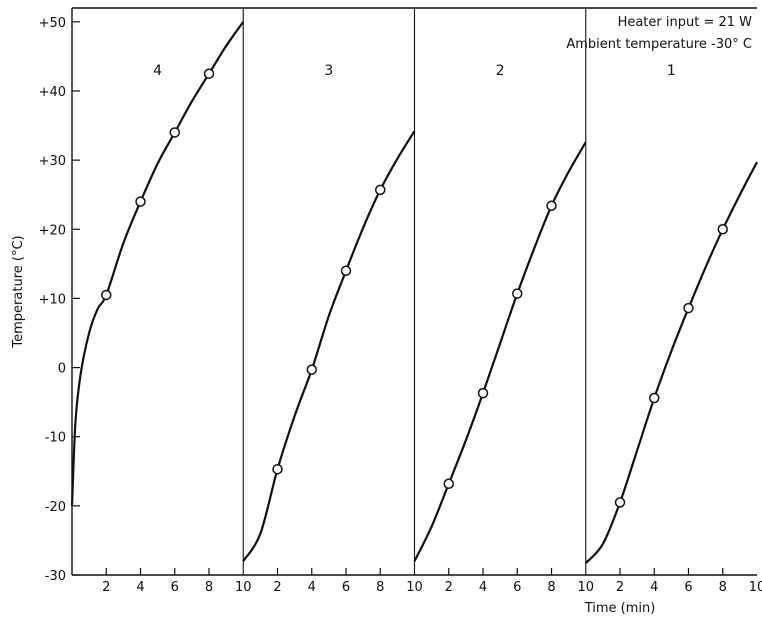 The height and width of the screenshot is (623, 762). What do you see at coordinates (52, 92) in the screenshot?
I see `y-tick-label: +40` at bounding box center [52, 92].